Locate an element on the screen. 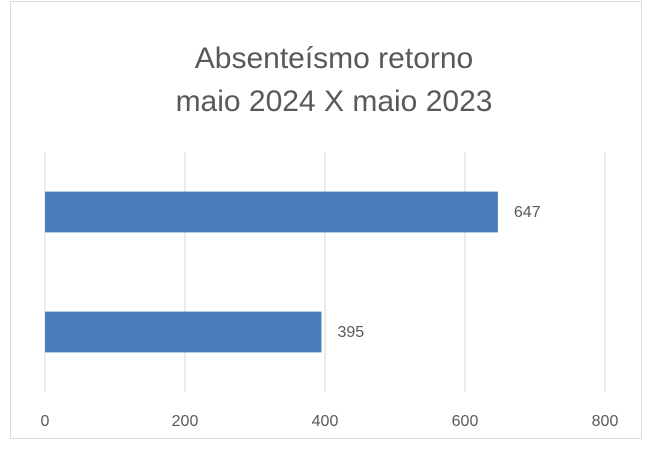 The height and width of the screenshot is (452, 651). x-tick-label: 400 is located at coordinates (325, 421).